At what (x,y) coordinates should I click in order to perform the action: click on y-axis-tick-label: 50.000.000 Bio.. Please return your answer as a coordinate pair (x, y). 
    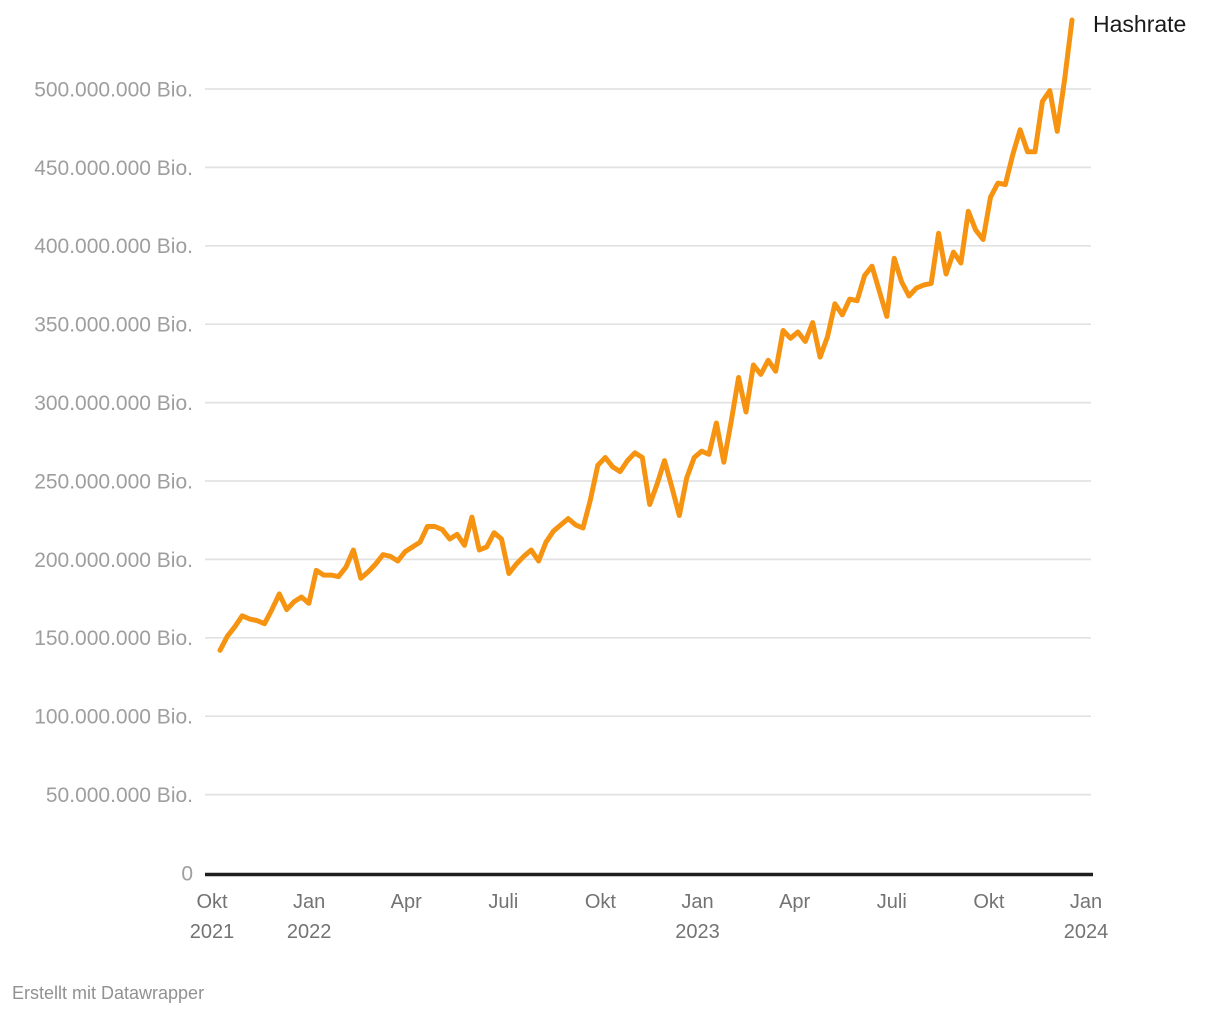
    Looking at the image, I should click on (119, 795).